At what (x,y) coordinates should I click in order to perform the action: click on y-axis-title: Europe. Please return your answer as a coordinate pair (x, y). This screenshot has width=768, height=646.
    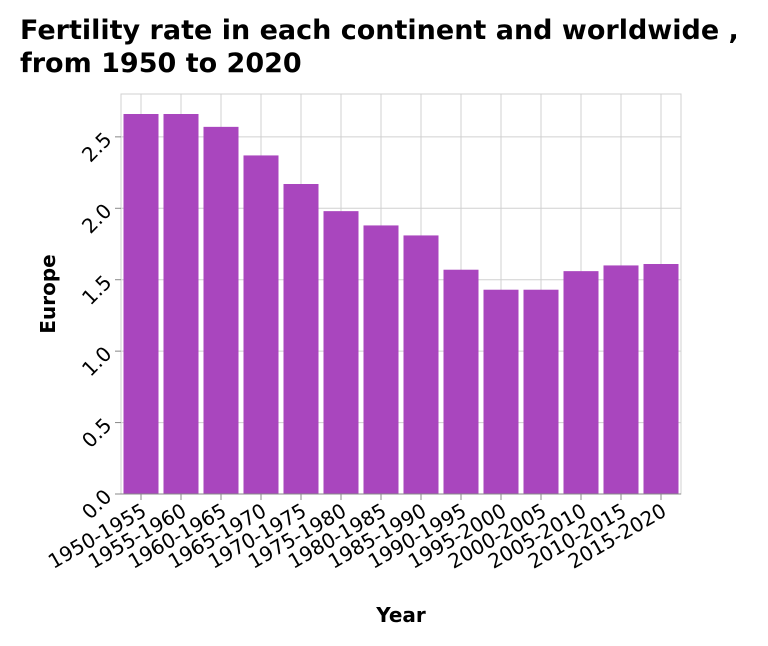
    Looking at the image, I should click on (48, 293).